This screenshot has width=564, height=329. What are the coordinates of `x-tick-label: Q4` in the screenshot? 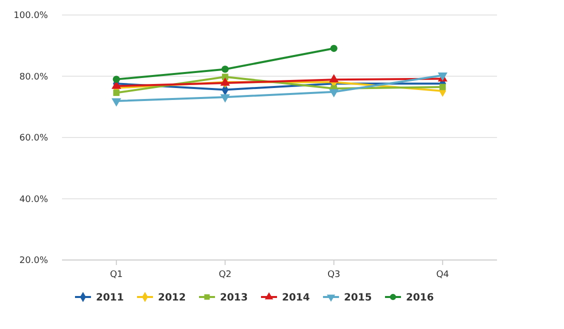 It's located at (443, 275).